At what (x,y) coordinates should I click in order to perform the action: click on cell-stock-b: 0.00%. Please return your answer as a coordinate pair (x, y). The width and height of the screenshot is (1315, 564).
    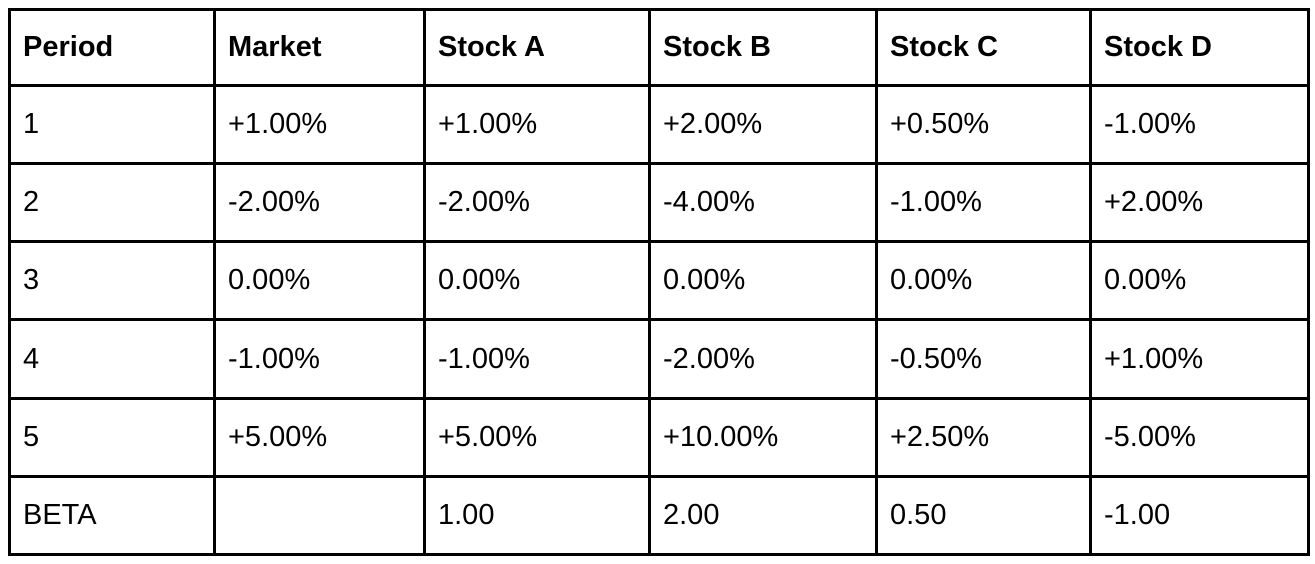
    Looking at the image, I should click on (763, 281).